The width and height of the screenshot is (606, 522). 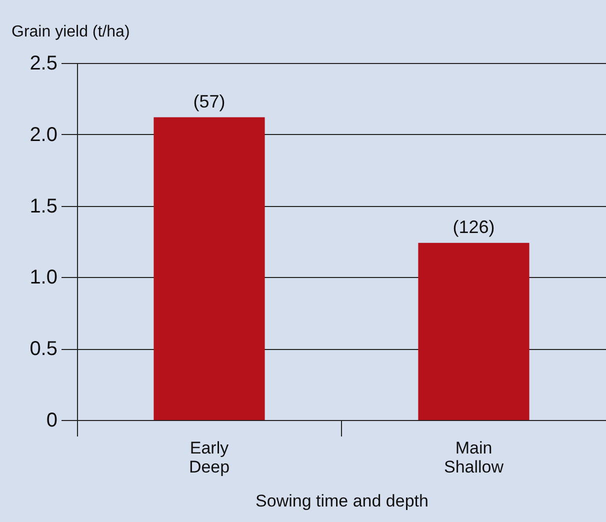 What do you see at coordinates (209, 101) in the screenshot?
I see `annotation: (57)` at bounding box center [209, 101].